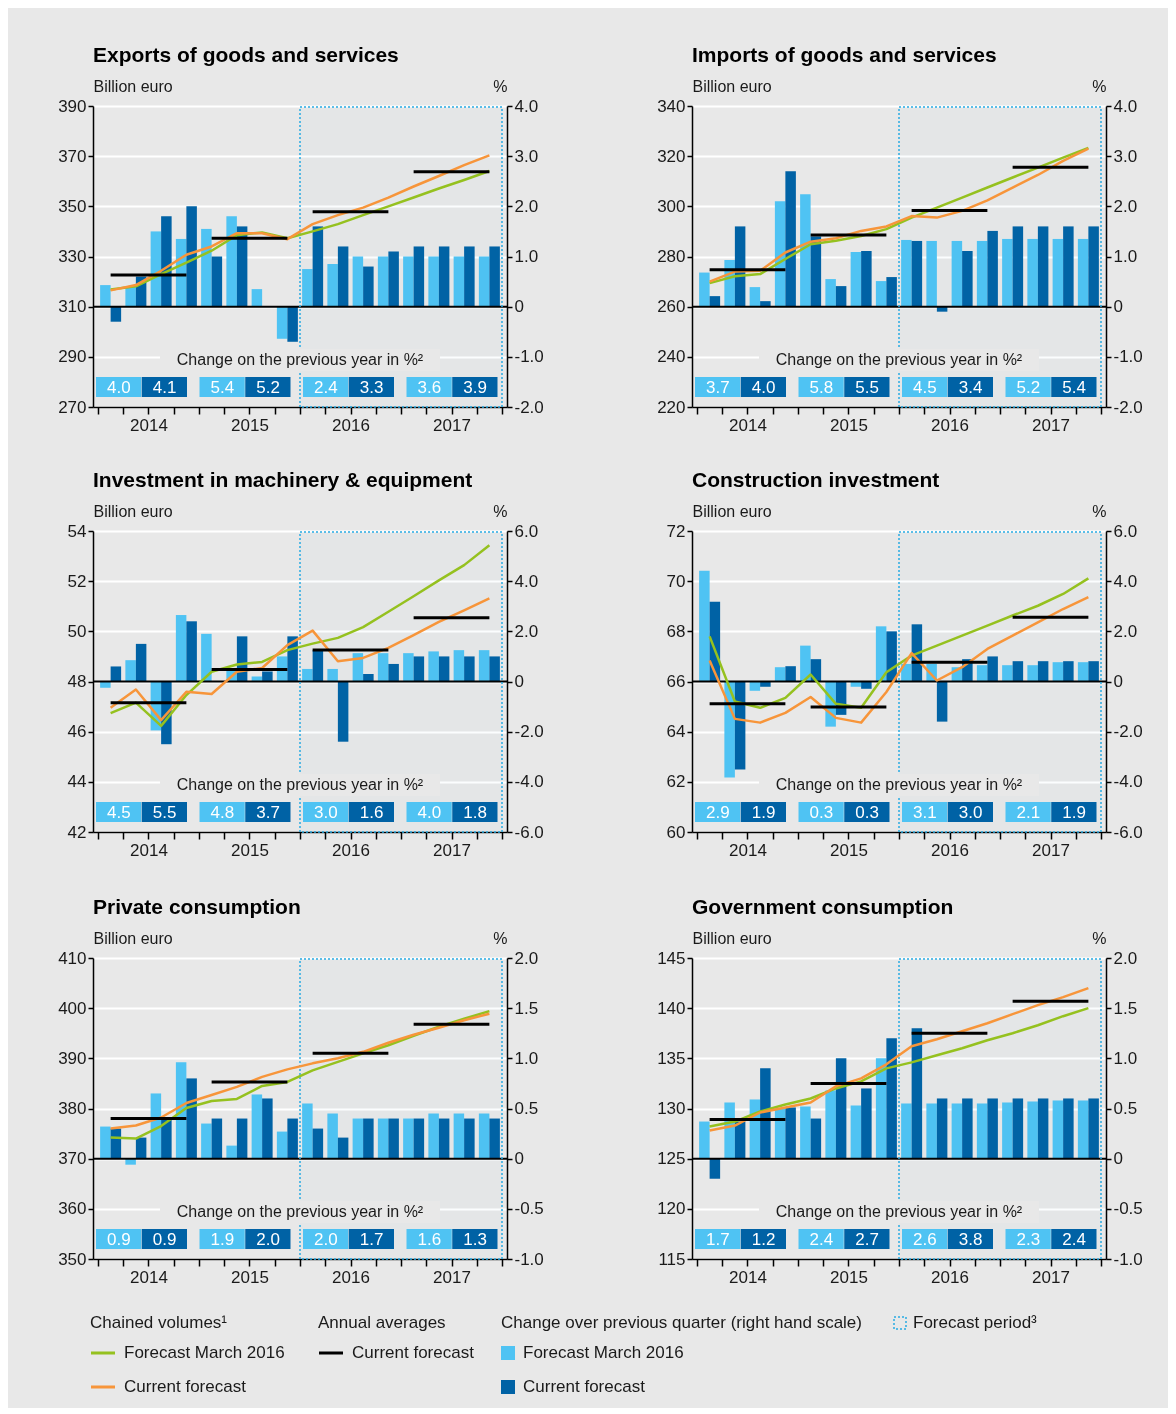  What do you see at coordinates (452, 1277) in the screenshot?
I see `x-tick-label: 2017` at bounding box center [452, 1277].